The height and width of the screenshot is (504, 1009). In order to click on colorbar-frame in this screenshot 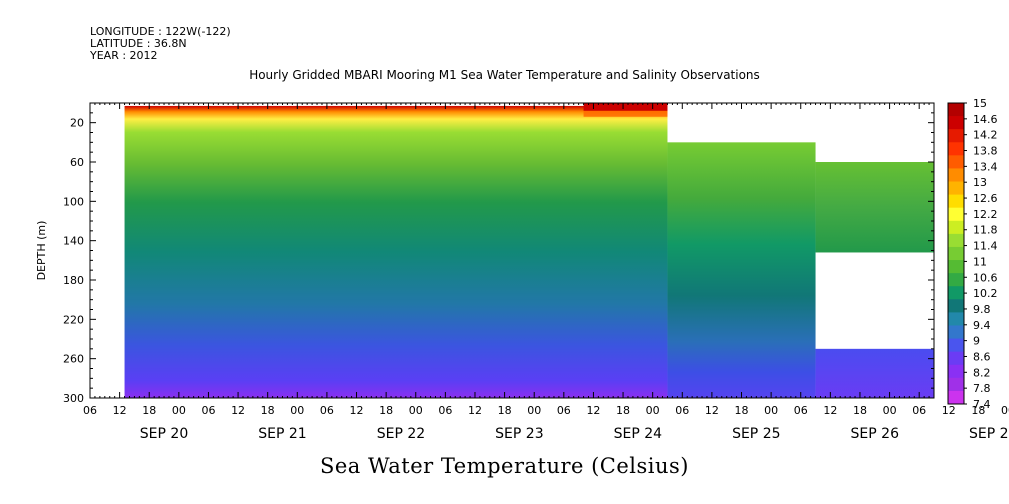, I will do `click(956, 253)`.